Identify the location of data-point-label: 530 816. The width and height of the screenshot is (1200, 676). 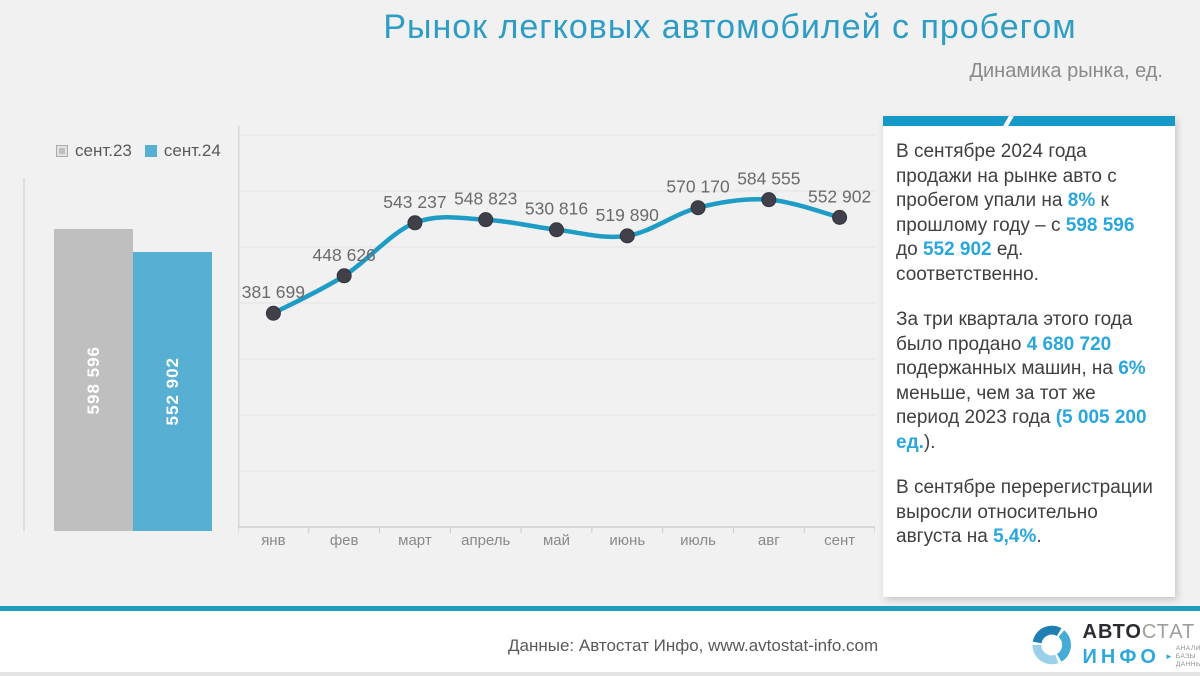
(556, 209).